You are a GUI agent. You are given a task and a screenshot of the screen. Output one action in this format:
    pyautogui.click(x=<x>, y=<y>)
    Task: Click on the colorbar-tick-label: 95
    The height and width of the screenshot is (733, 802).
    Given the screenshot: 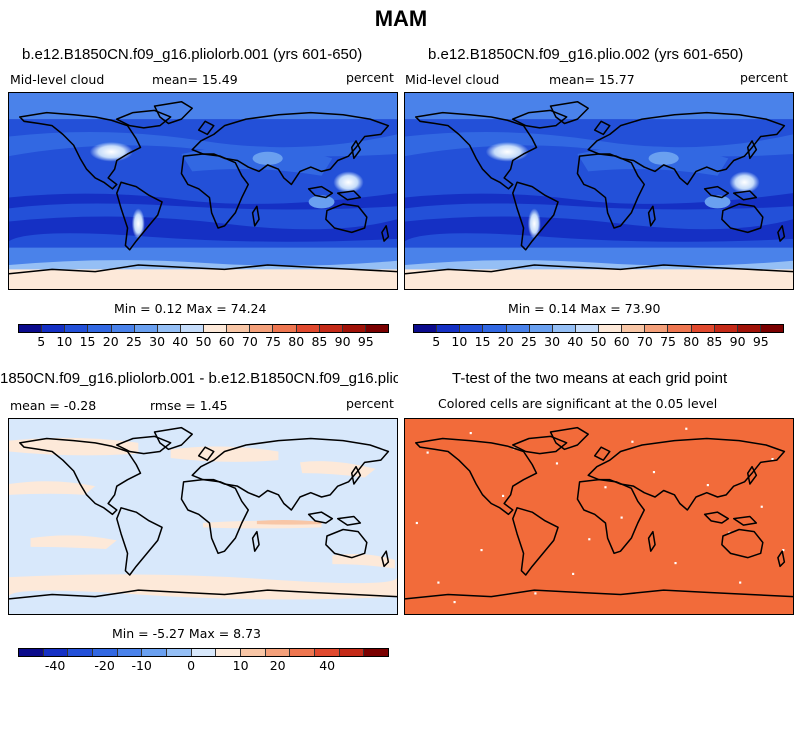 What is the action you would take?
    pyautogui.click(x=365, y=341)
    